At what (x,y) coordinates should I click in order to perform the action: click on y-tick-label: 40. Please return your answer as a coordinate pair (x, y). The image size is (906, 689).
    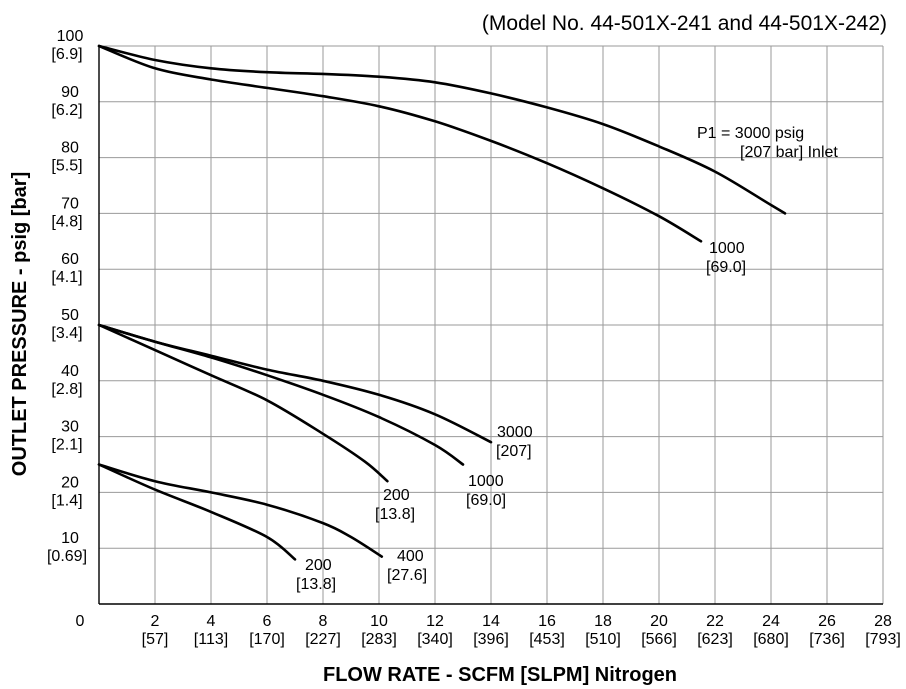
    Looking at the image, I should click on (70, 371).